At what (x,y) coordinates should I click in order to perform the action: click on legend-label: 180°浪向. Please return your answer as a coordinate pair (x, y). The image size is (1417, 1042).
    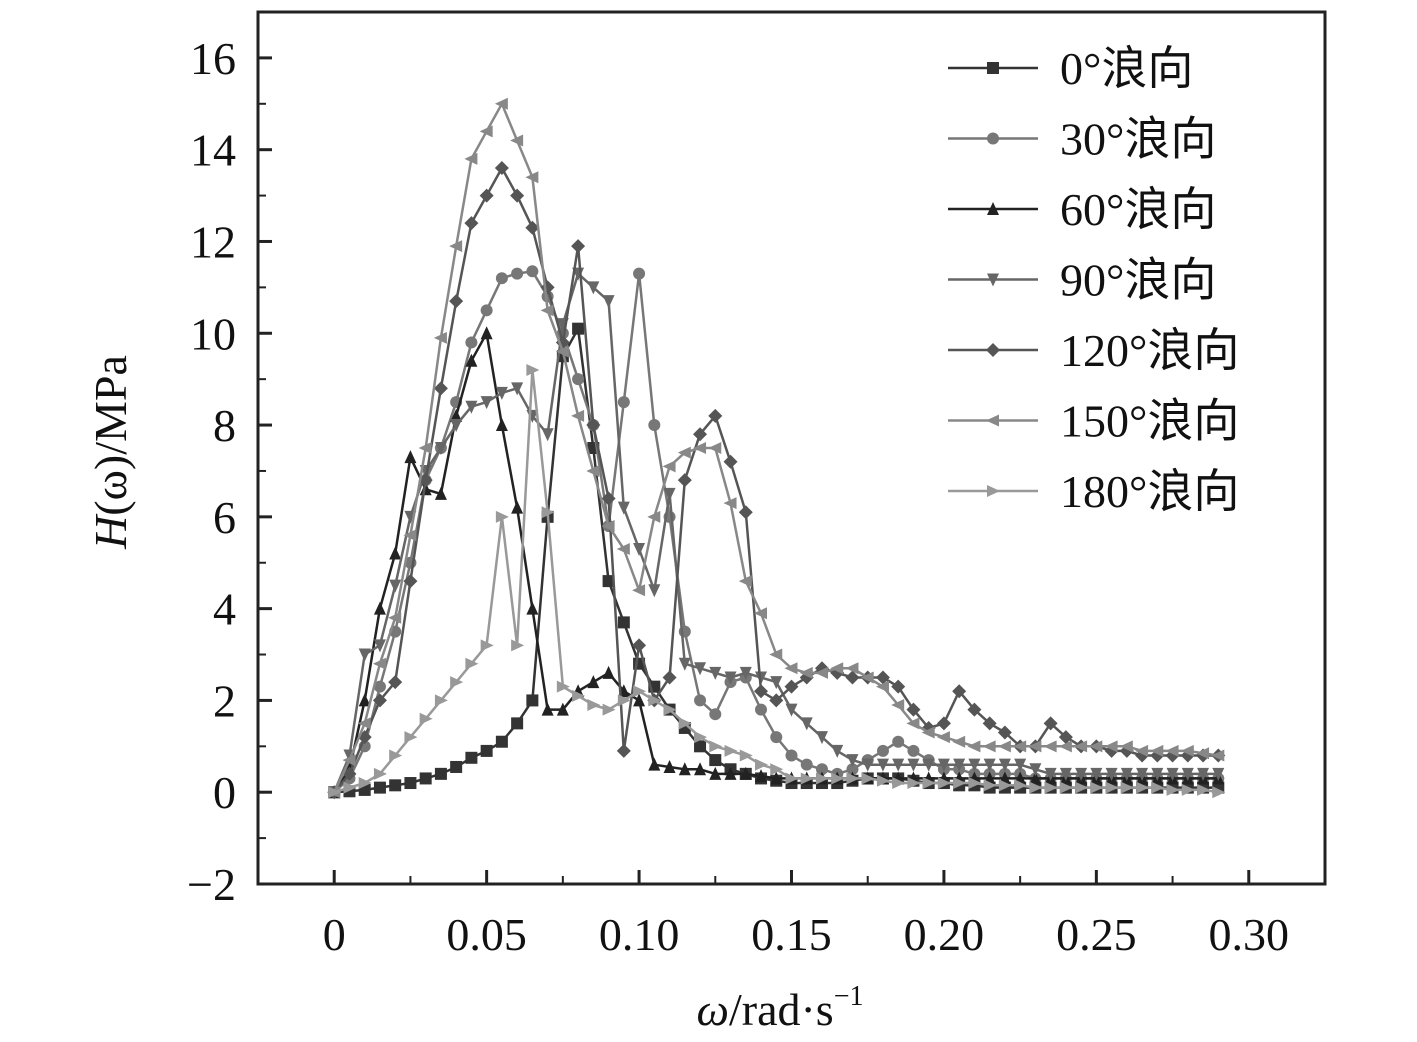
    Looking at the image, I should click on (1149, 491).